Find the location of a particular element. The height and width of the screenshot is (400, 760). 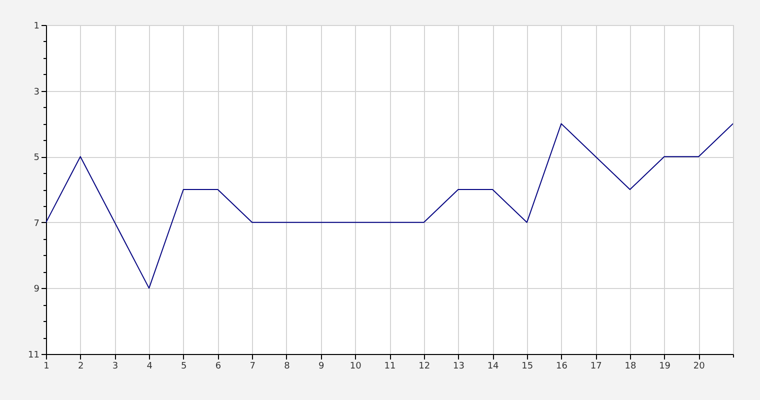

x-tick-label: 10 is located at coordinates (356, 367).